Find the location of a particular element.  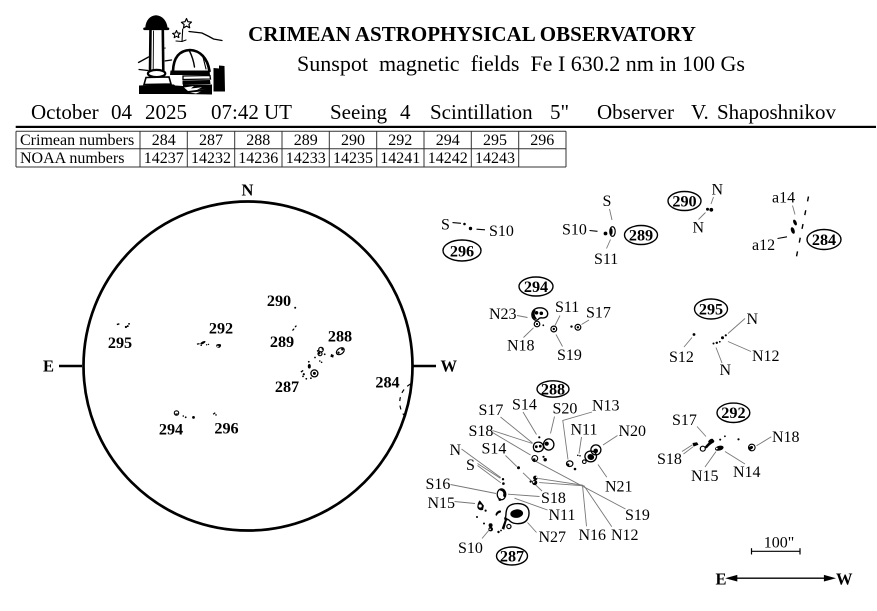

svg-text: S12 is located at coordinates (681, 357).